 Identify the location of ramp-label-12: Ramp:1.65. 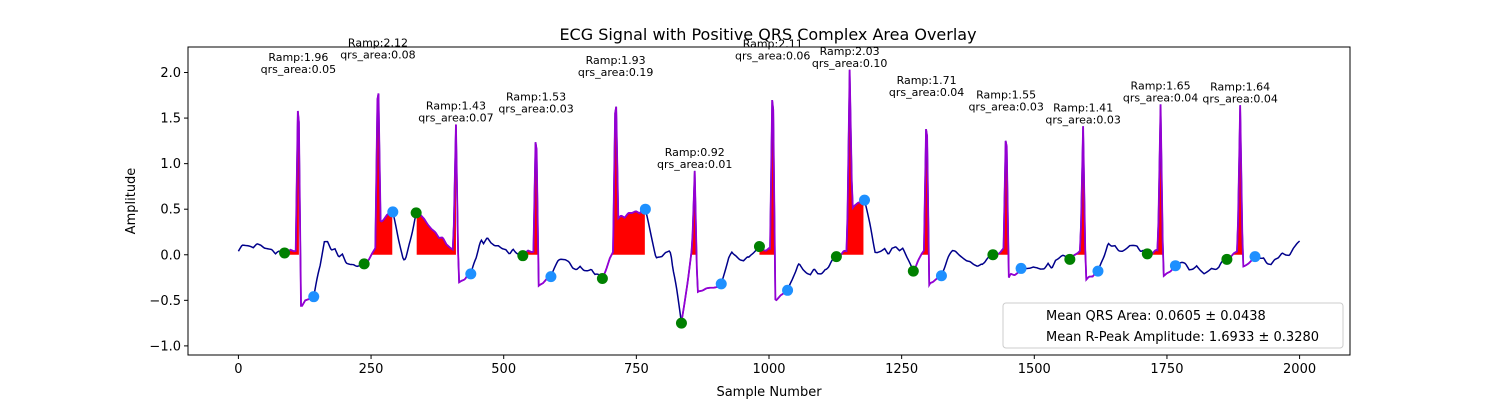
(1161, 85).